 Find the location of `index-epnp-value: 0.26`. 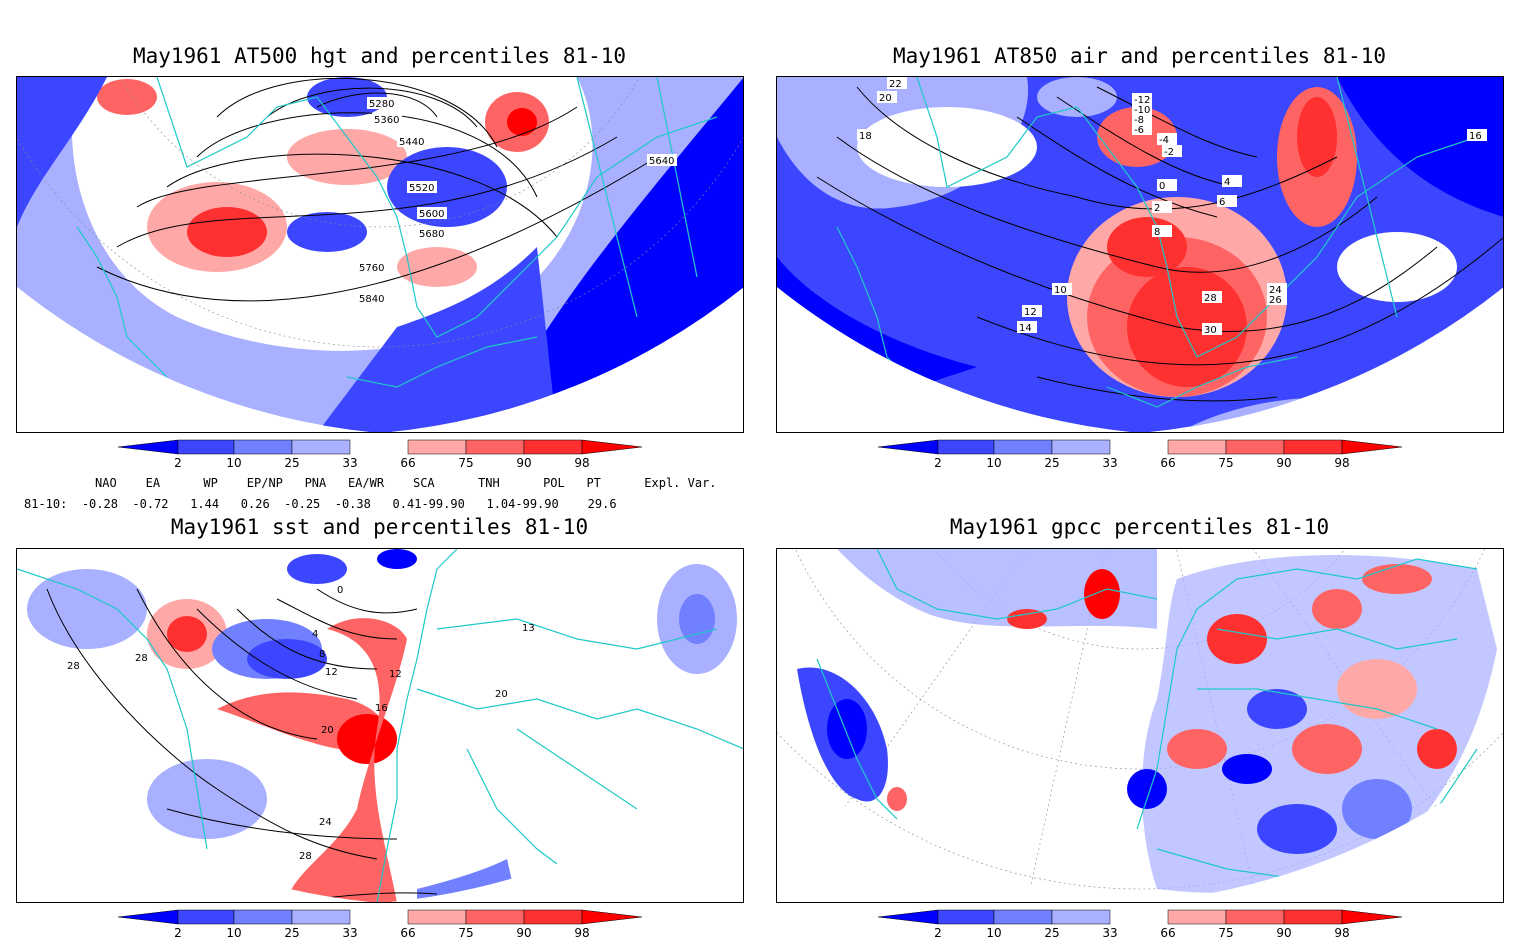

index-epnp-value: 0.26 is located at coordinates (255, 504).